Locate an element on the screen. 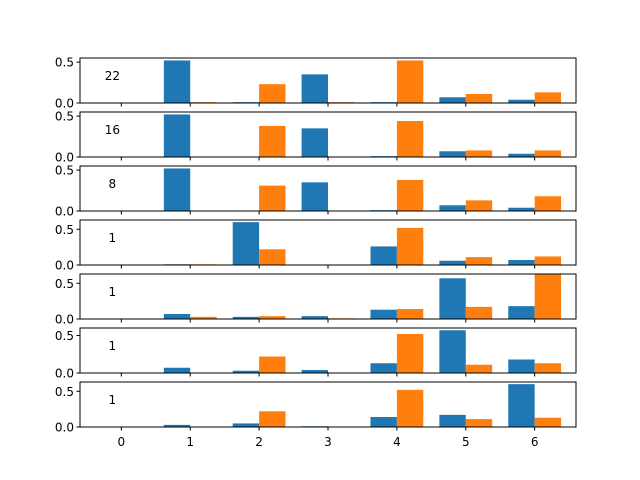 The width and height of the screenshot is (640, 480). bar-p1-s2-x2 is located at coordinates (272, 93).